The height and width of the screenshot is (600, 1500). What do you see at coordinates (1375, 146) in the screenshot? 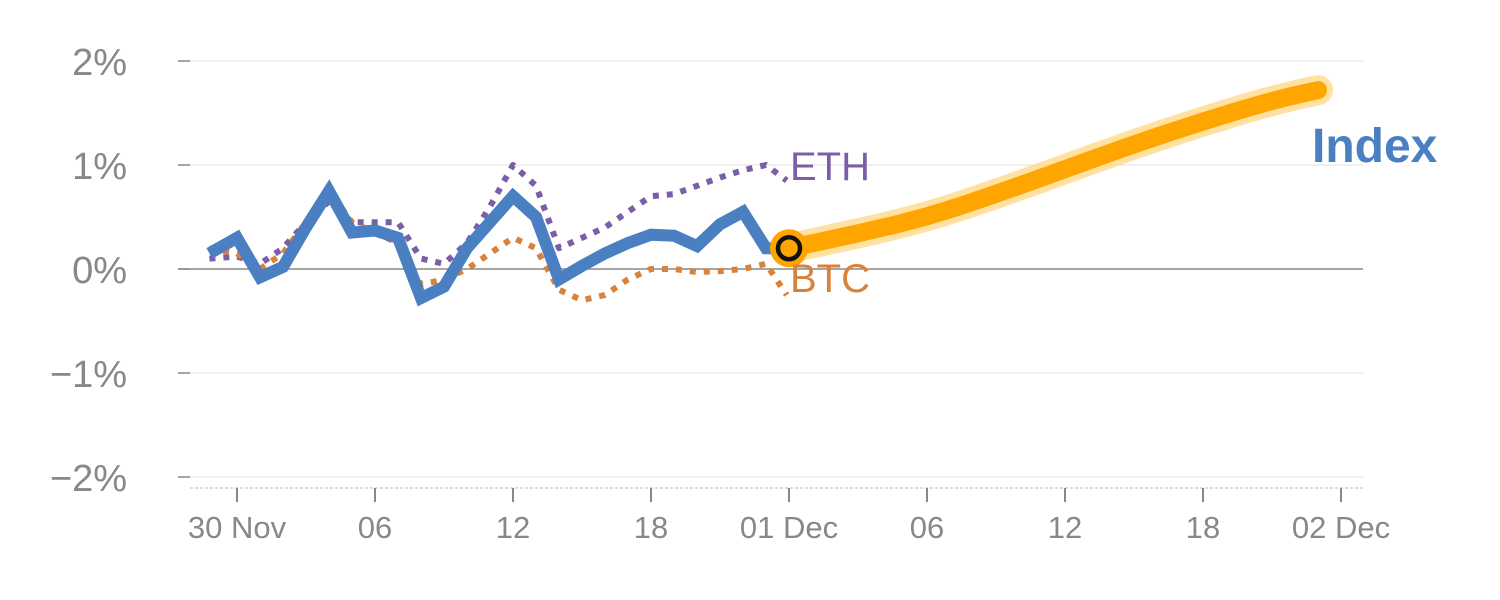
I see `series-label-index: Index` at bounding box center [1375, 146].